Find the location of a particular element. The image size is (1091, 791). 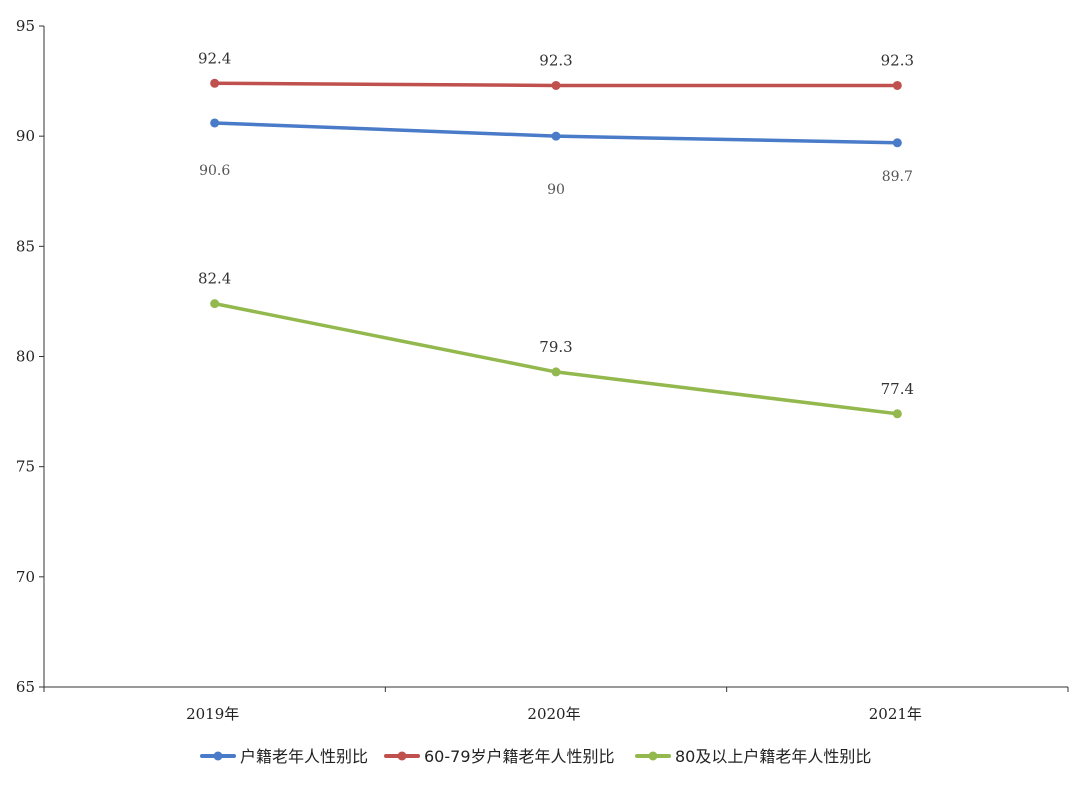

legend: 户籍老年人性别比 60-79岁户籍老年人性别比 80及以上户籍老年人性别比 is located at coordinates (535, 756).